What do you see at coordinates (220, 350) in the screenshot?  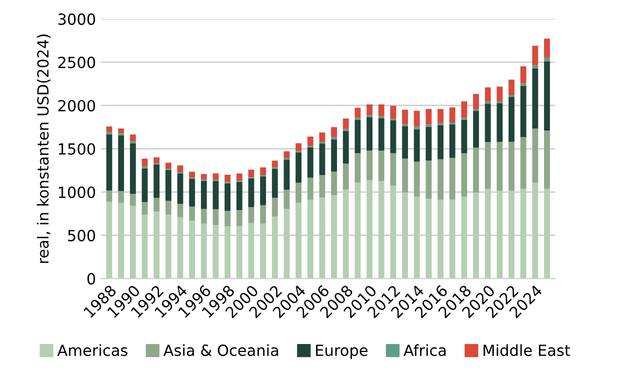 I see `legend-label: Asia & Oceania` at bounding box center [220, 350].